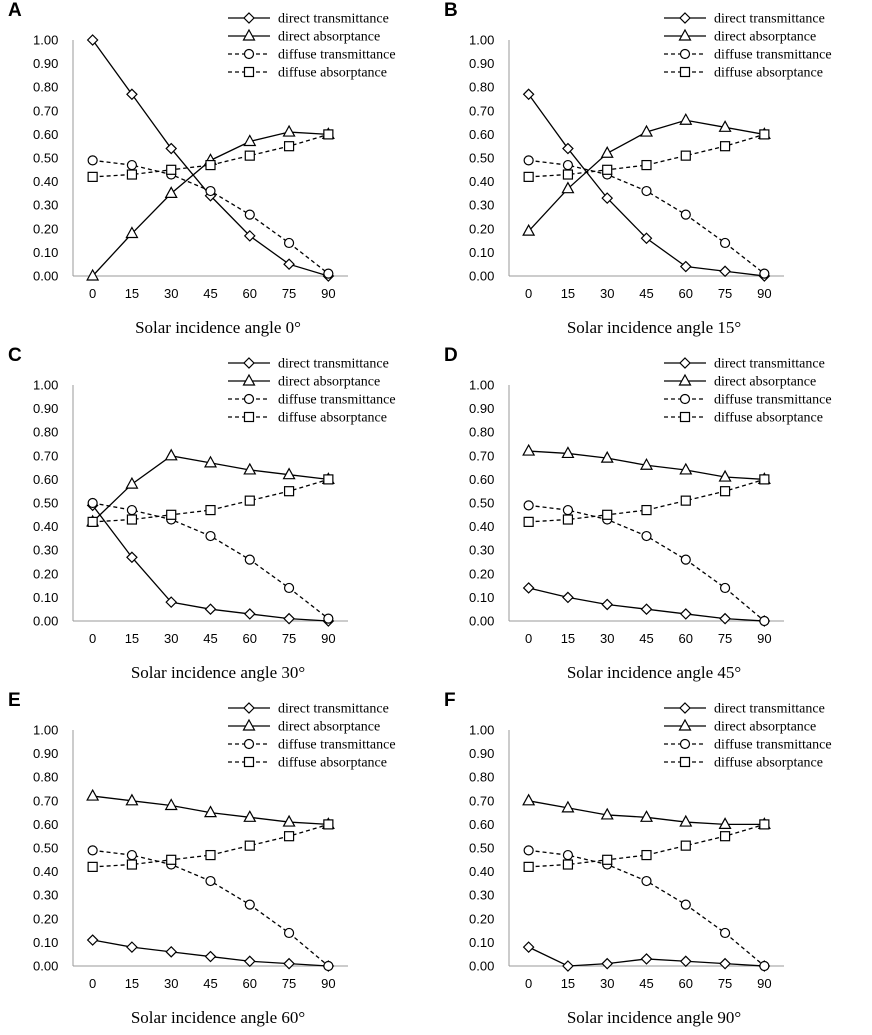 Image resolution: width=872 pixels, height=1035 pixels. What do you see at coordinates (481, 918) in the screenshot?
I see `y-tick-label: 0.20` at bounding box center [481, 918].